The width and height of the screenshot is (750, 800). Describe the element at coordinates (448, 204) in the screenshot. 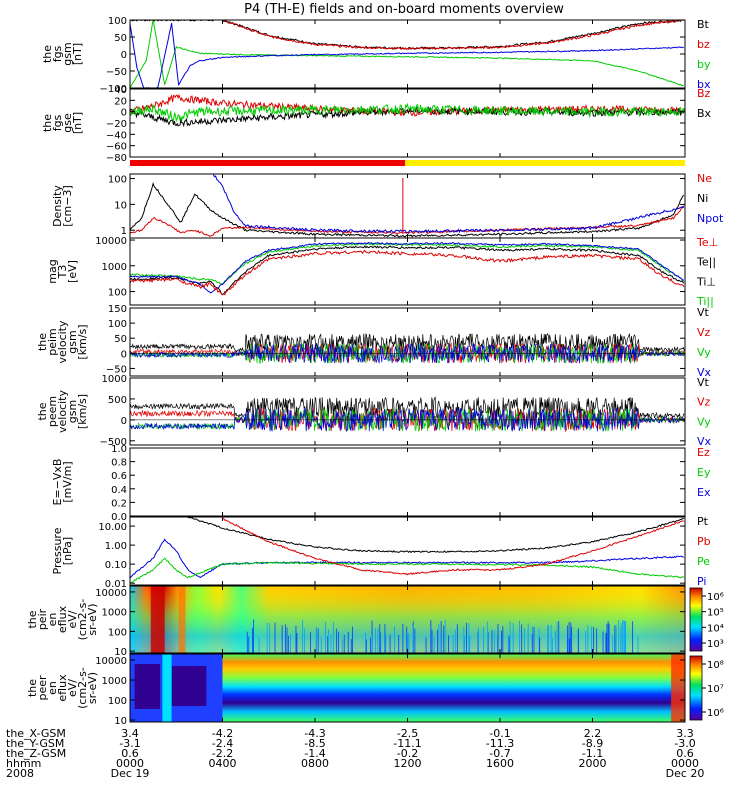

I see `series-npot-line` at that location.